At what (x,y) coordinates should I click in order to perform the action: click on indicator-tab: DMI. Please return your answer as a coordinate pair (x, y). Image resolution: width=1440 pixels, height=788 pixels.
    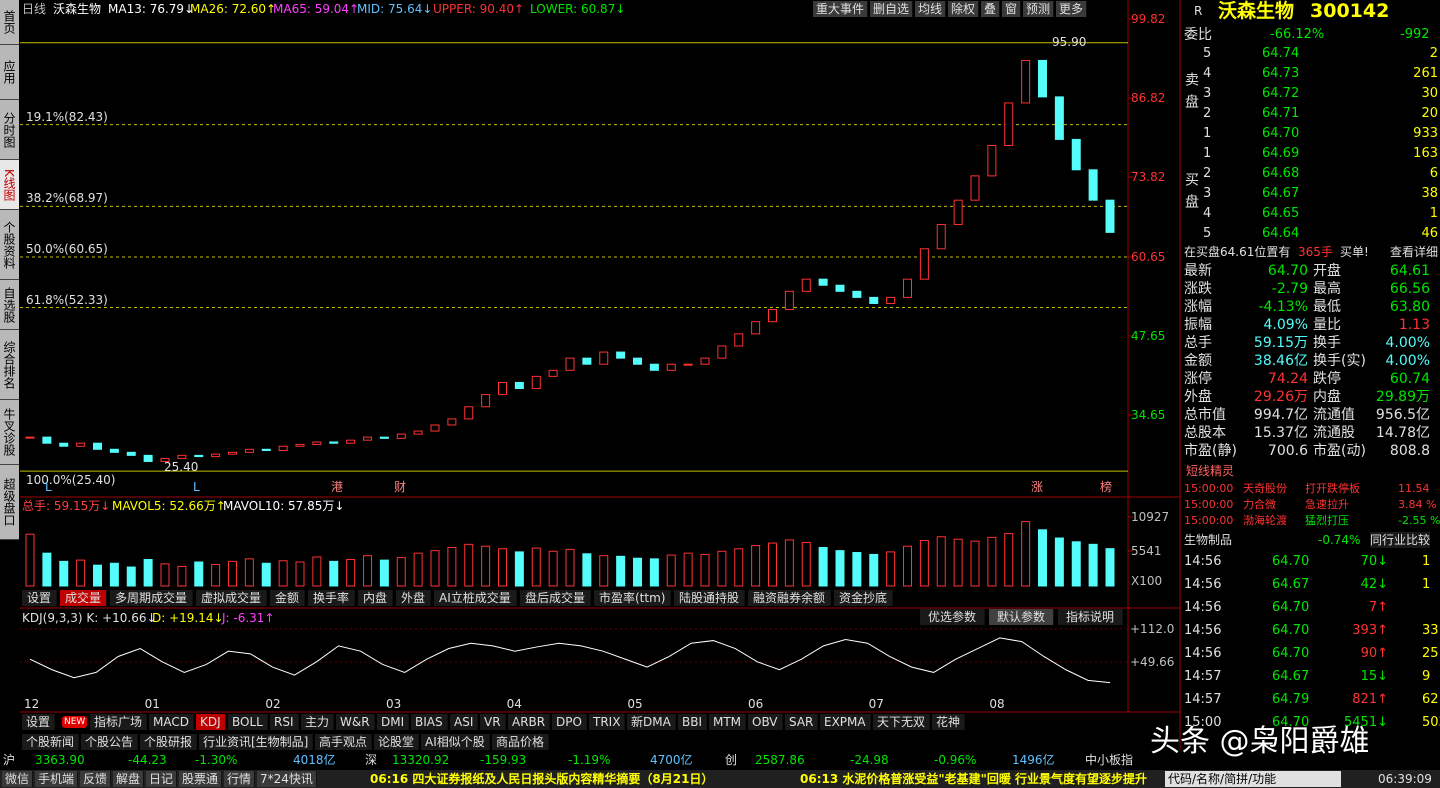
    Looking at the image, I should click on (393, 722).